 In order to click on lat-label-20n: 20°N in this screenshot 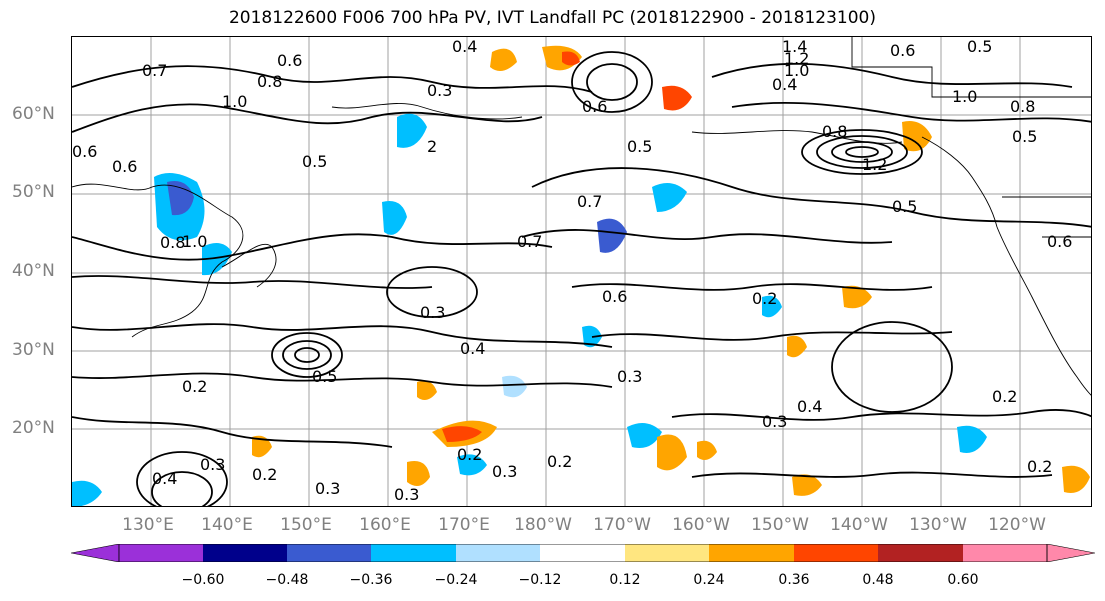, I will do `click(33, 428)`.